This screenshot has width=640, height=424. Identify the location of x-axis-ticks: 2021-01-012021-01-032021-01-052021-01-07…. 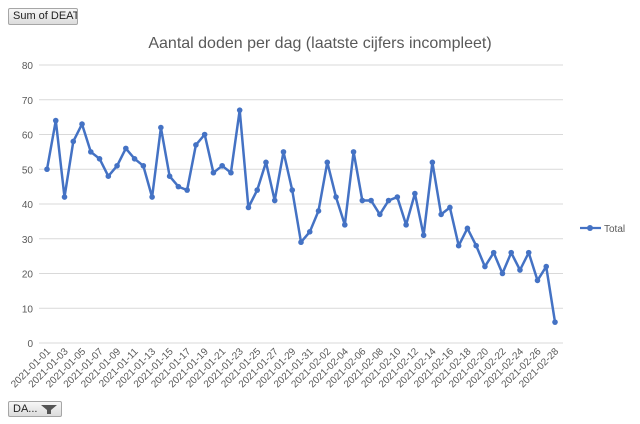
(285, 368).